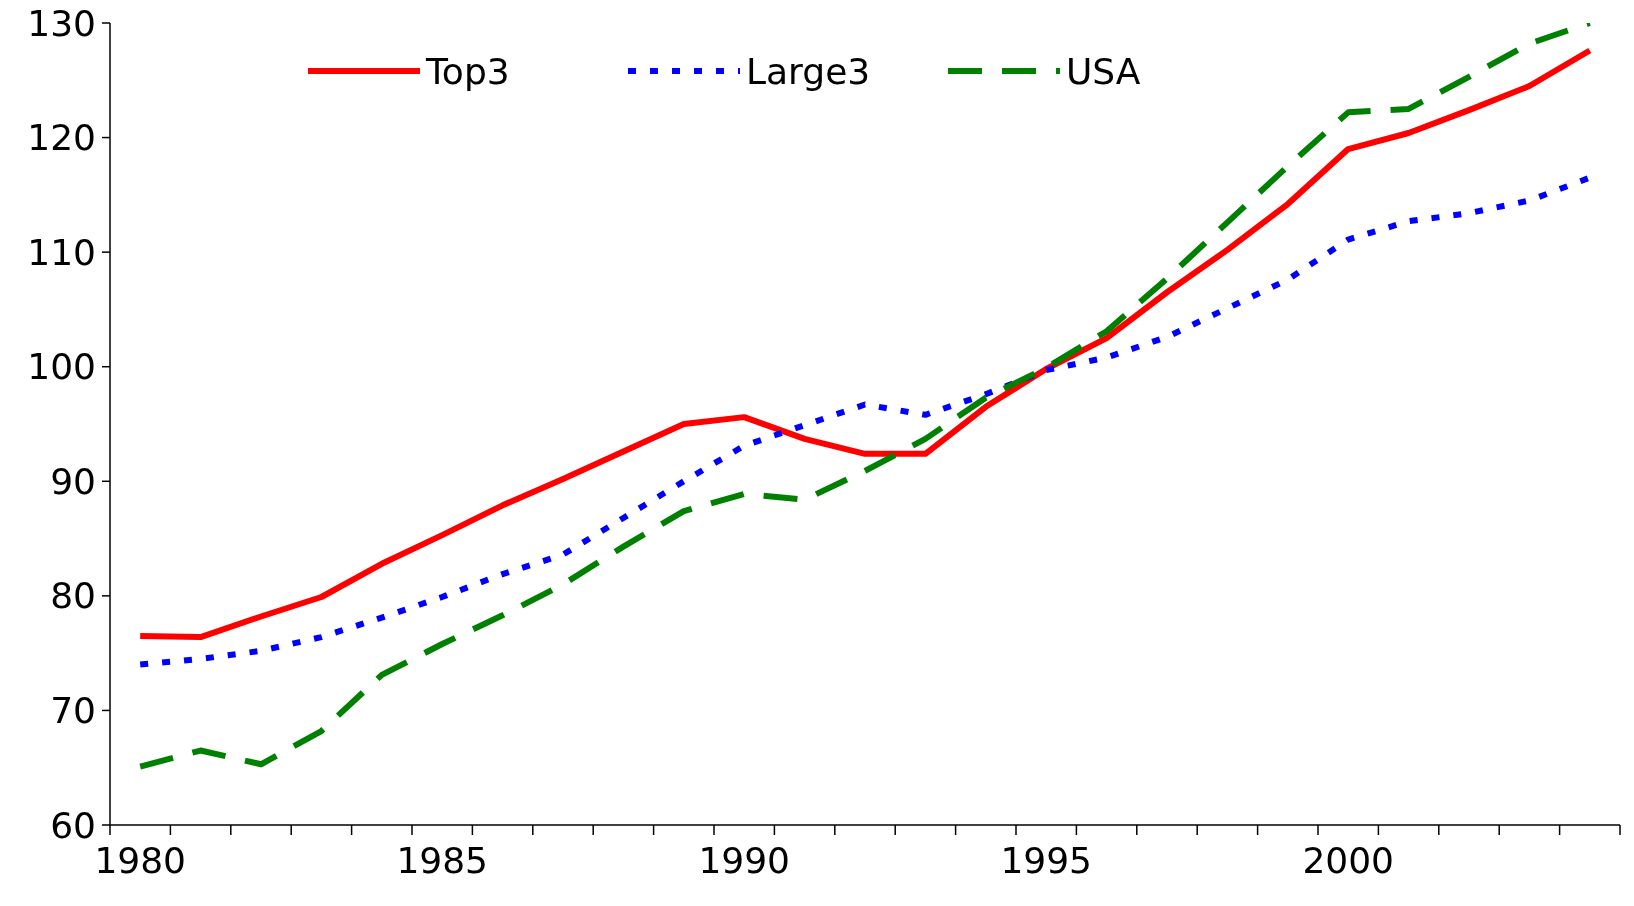 This screenshot has height=906, width=1634. What do you see at coordinates (808, 71) in the screenshot?
I see `legend-label: Large3` at bounding box center [808, 71].